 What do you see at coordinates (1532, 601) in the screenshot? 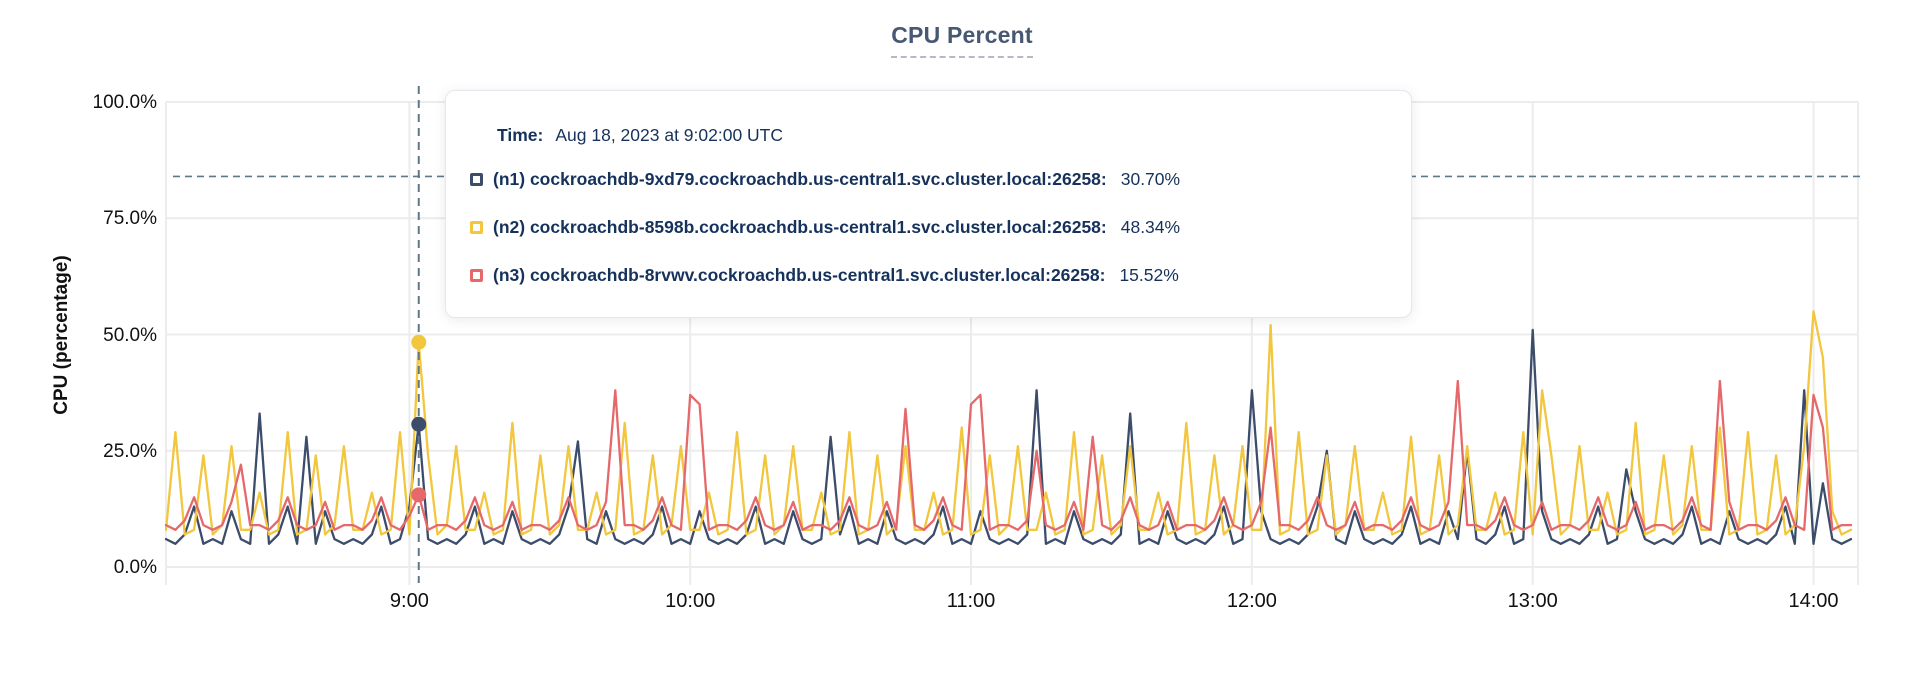
I see `x-tick-label: 13:00` at bounding box center [1532, 601].